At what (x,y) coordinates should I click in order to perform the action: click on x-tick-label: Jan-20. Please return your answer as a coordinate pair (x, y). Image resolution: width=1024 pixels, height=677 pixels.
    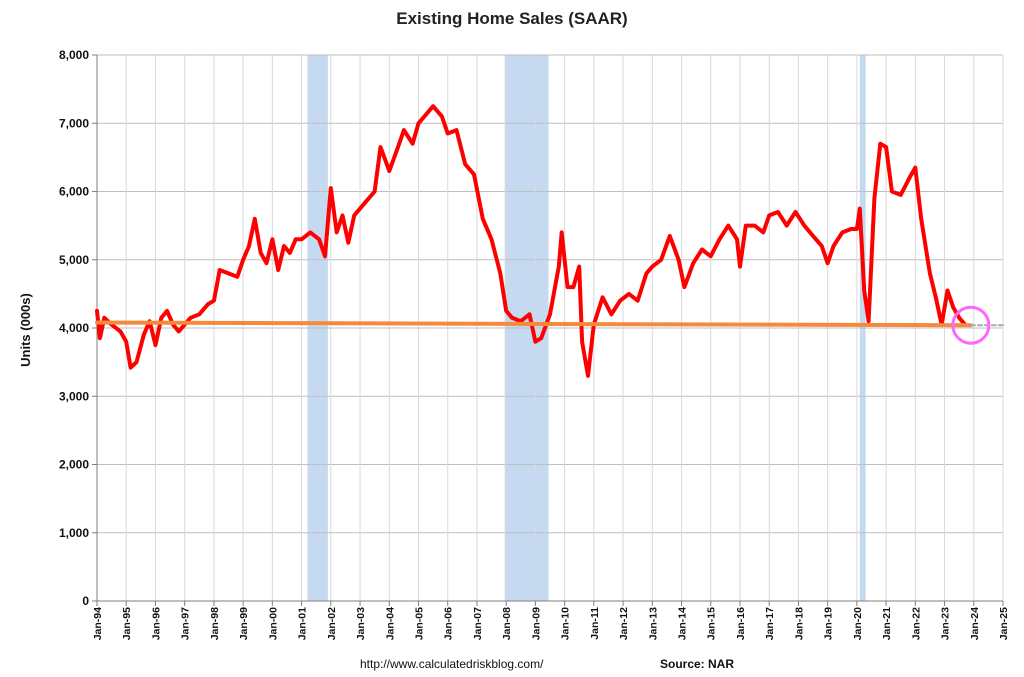
    Looking at the image, I should click on (858, 623).